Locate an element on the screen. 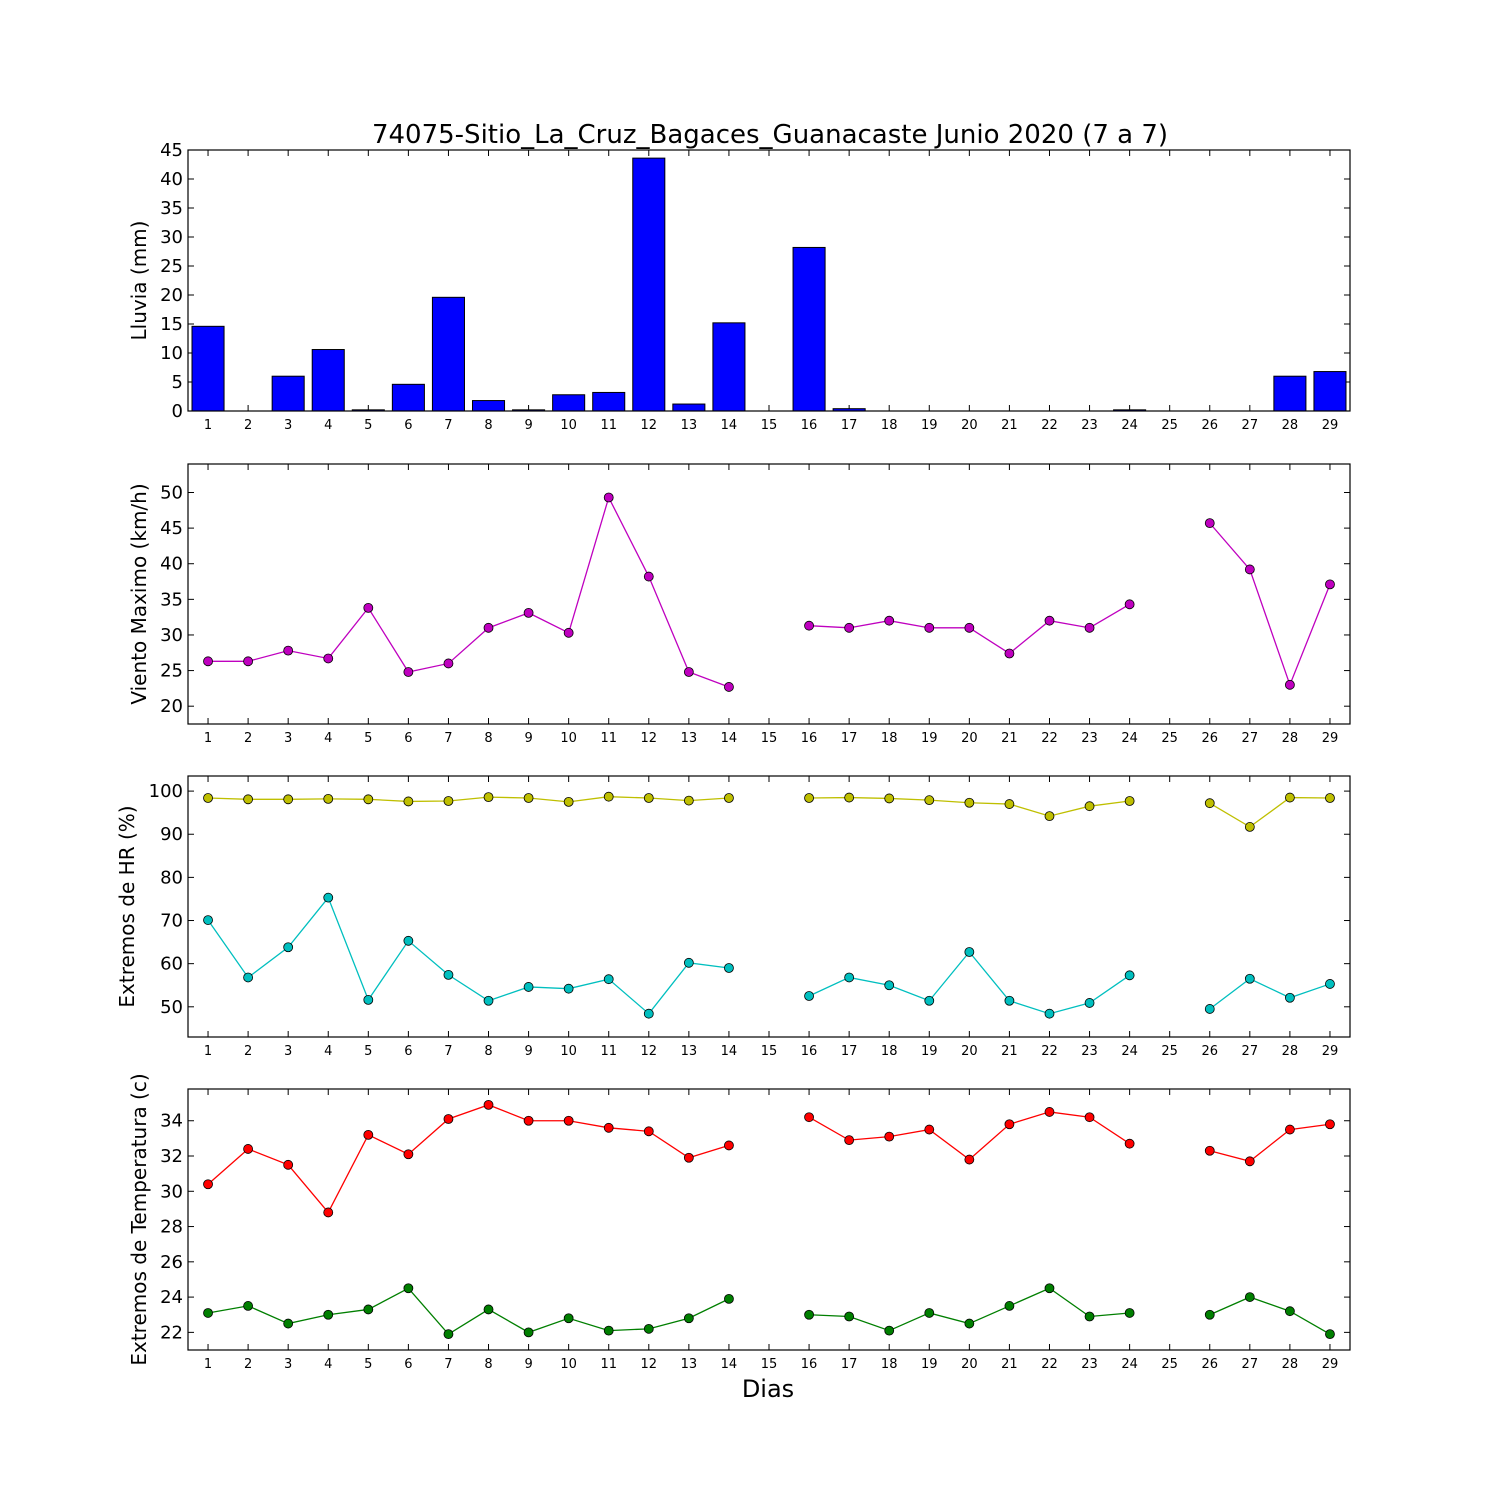  panel-1-x-tick-label: 29 is located at coordinates (1330, 425).